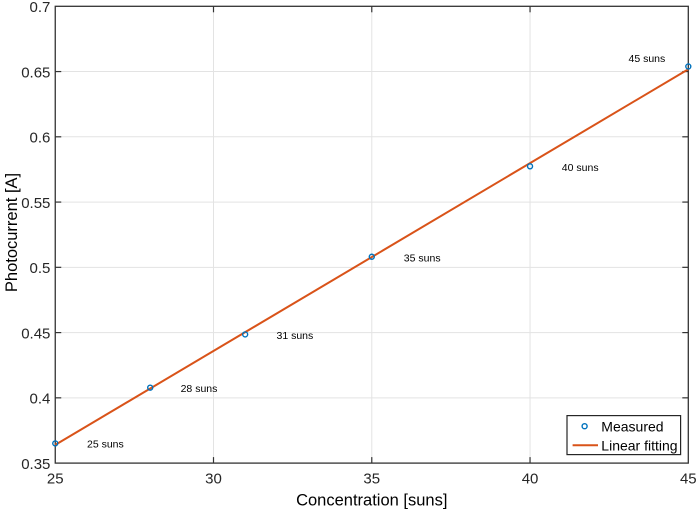 This screenshot has width=700, height=511. Describe the element at coordinates (35, 203) in the screenshot. I see `svg-text: 0.55` at that location.